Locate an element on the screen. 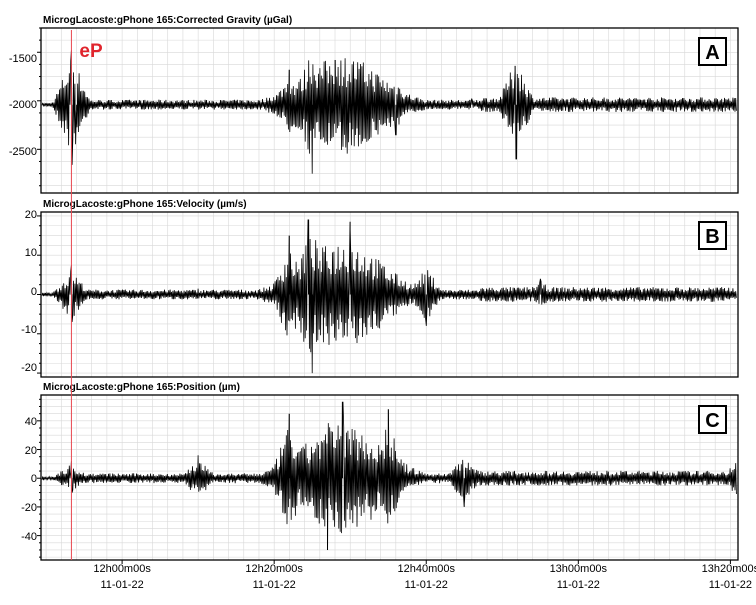 This screenshot has width=756, height=605. panel-b-ytick-label: 0 is located at coordinates (34, 292).